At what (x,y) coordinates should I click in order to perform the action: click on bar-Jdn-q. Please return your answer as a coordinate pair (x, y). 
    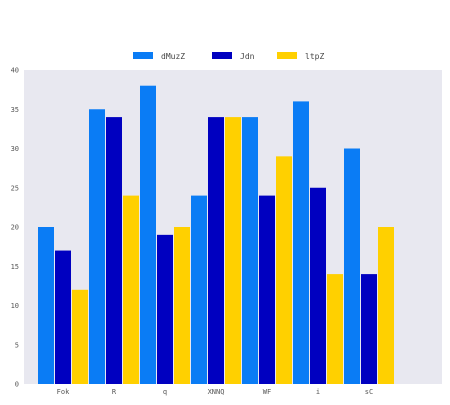
    Looking at the image, I should click on (165, 309).